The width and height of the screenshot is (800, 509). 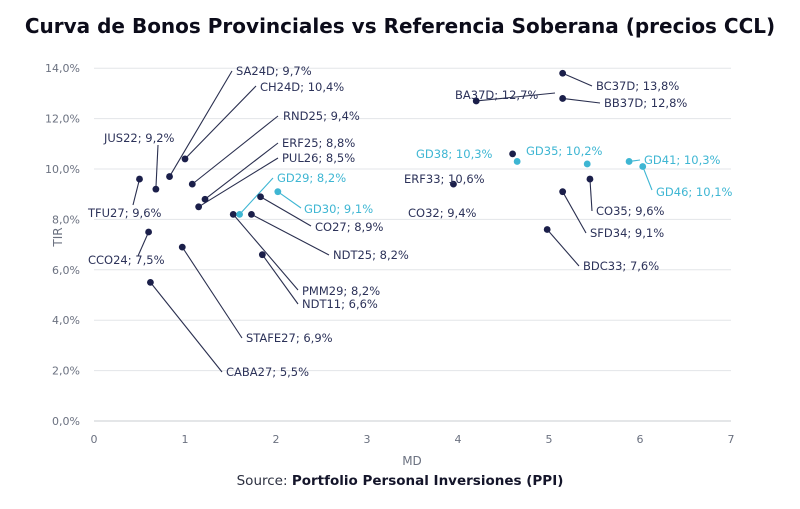 I want to click on x-tick-label: 7, so click(x=731, y=439).